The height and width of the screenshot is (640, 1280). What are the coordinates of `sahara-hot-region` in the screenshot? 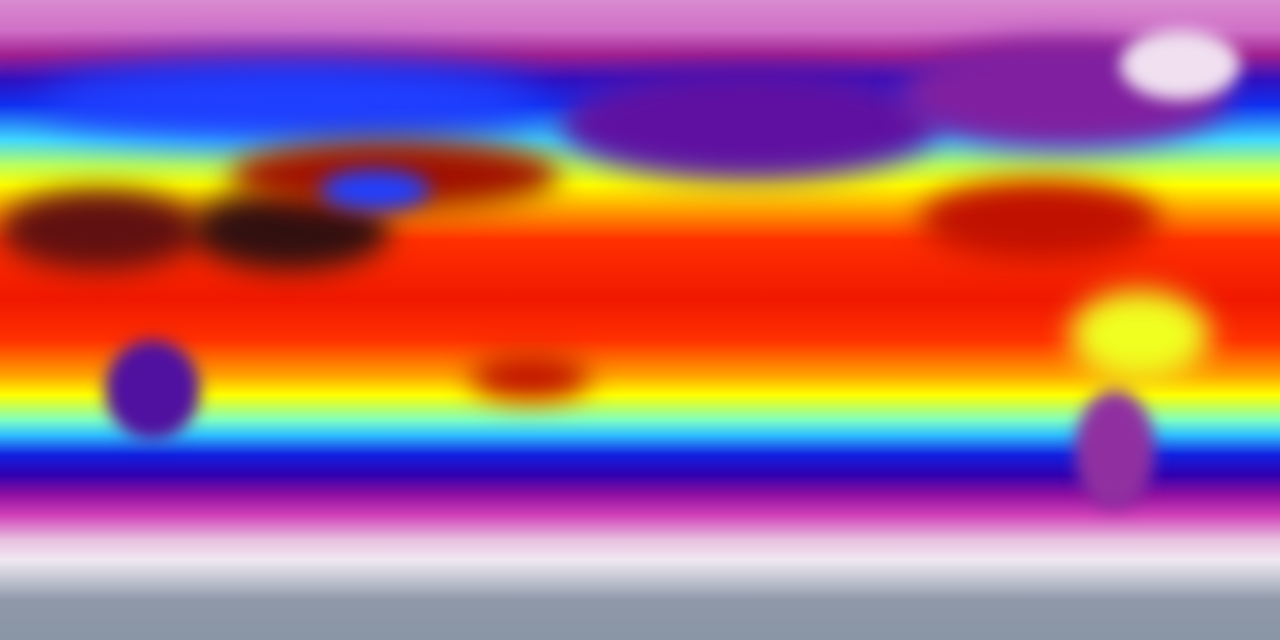 It's located at (100, 230).